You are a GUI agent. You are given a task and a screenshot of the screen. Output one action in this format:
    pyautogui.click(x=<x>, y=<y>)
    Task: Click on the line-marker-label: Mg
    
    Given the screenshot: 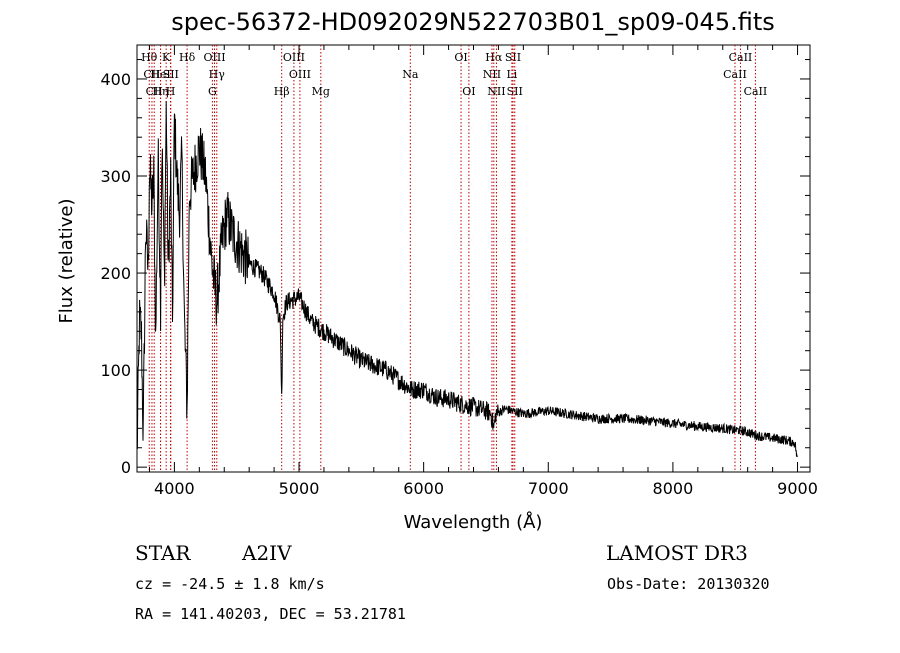 What is the action you would take?
    pyautogui.click(x=321, y=91)
    